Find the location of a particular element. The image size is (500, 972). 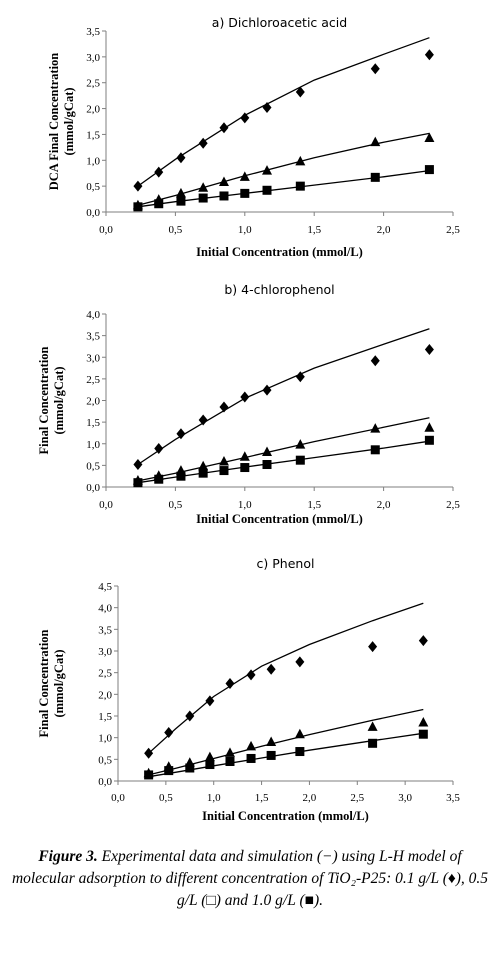

chart-title: c) Phenol is located at coordinates (286, 563).